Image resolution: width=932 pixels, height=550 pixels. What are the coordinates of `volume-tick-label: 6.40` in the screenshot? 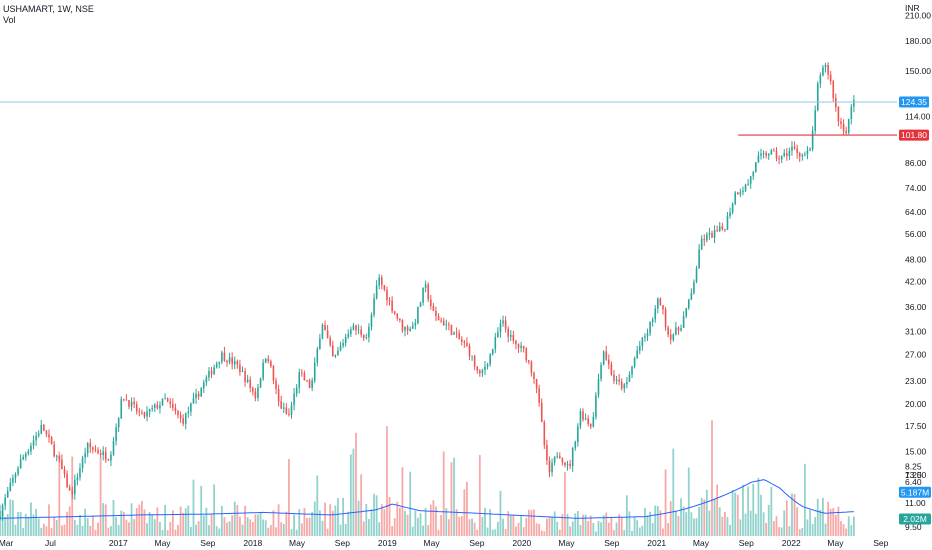 It's located at (913, 482).